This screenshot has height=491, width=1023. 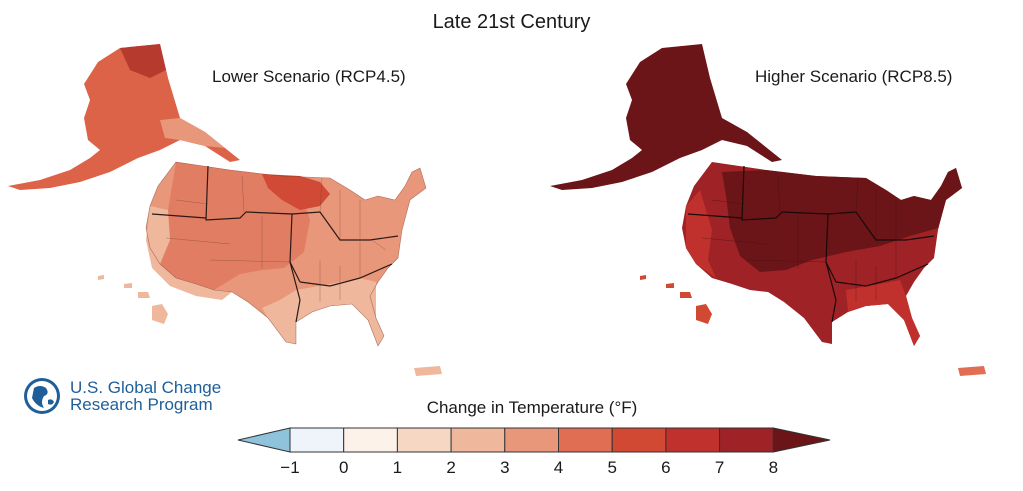 What do you see at coordinates (511, 22) in the screenshot?
I see `figure-title: Late 21st Century` at bounding box center [511, 22].